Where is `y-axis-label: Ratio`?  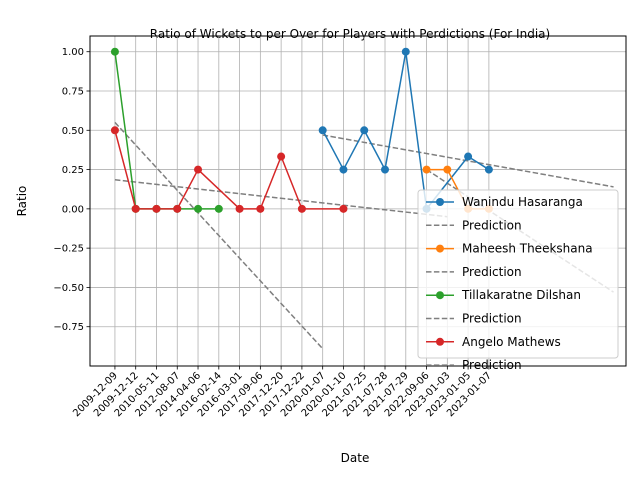
y-axis-label: Ratio is located at coordinates (22, 201).